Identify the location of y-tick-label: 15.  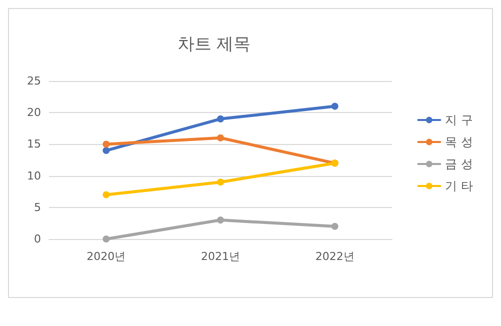
(34, 144).